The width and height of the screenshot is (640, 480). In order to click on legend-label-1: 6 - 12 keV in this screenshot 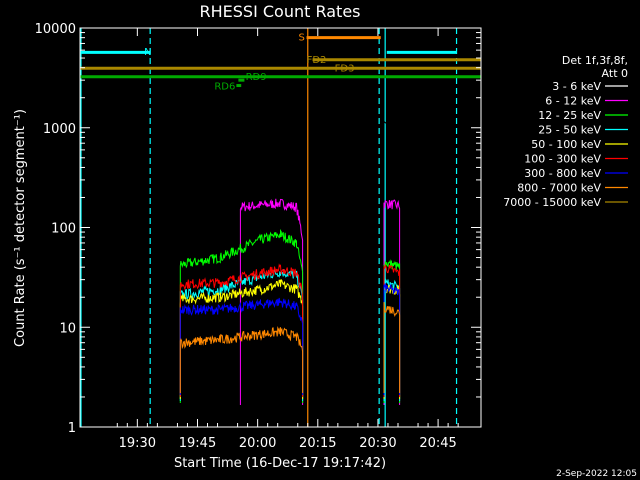, I will do `click(573, 101)`.